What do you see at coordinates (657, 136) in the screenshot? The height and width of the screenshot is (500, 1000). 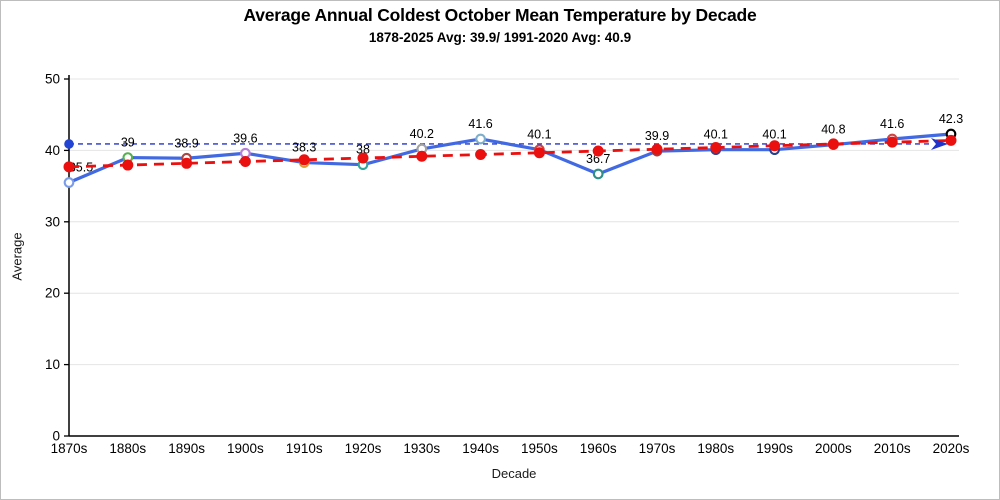 I see `data-label-1970s: 39.9` at bounding box center [657, 136].